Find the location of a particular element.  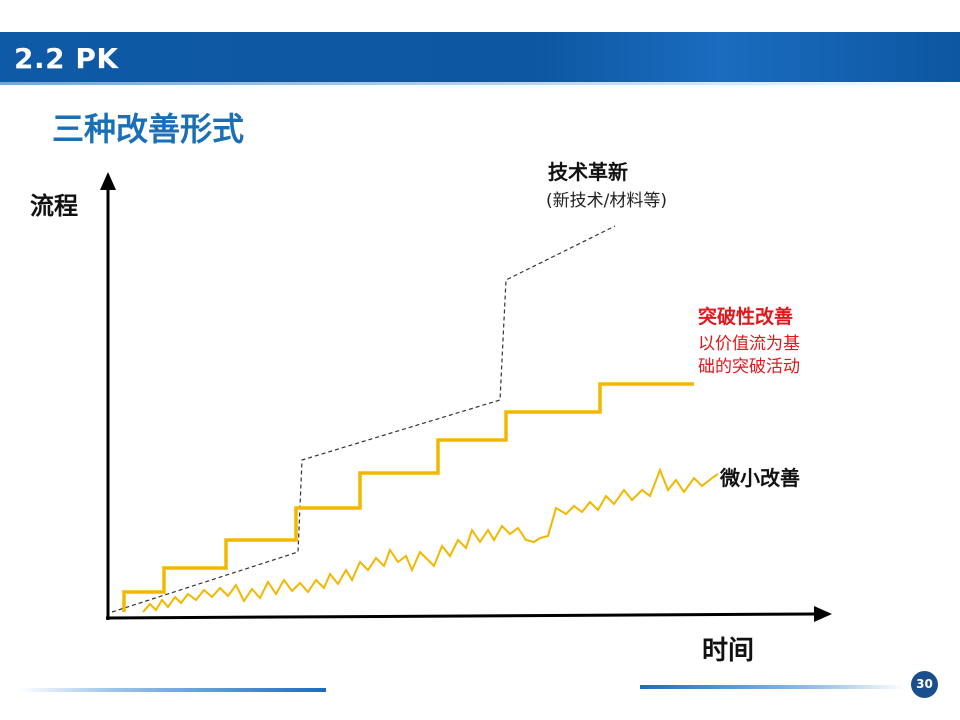

section-title: 三种改善形式 is located at coordinates (148, 129).